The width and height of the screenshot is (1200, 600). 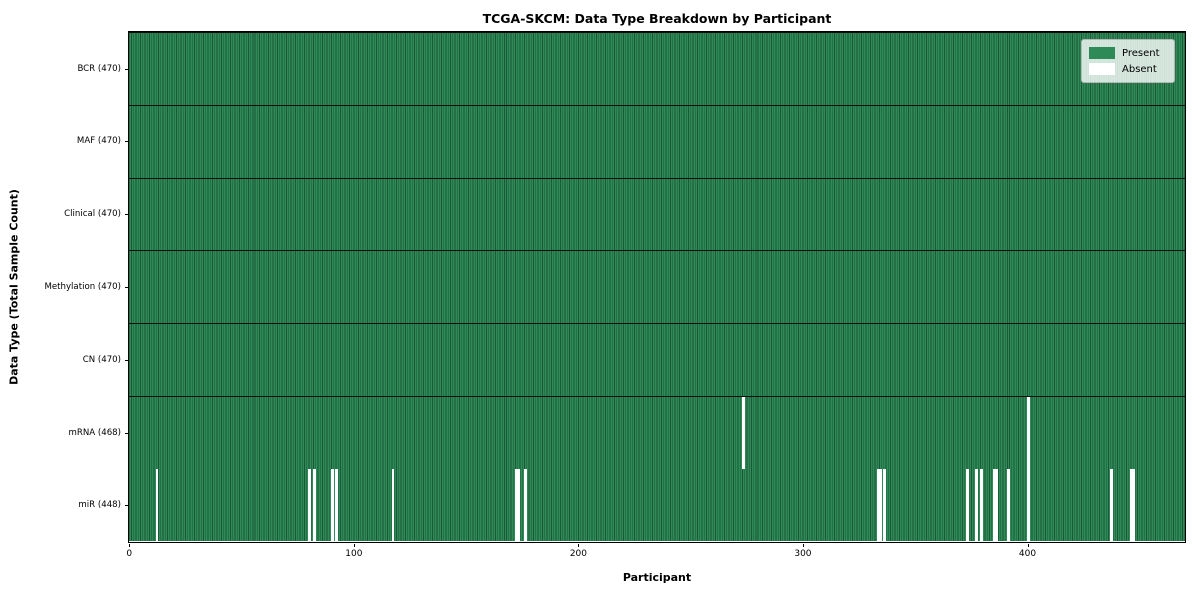 I want to click on heatmap-row-clinical, so click(x=657, y=214).